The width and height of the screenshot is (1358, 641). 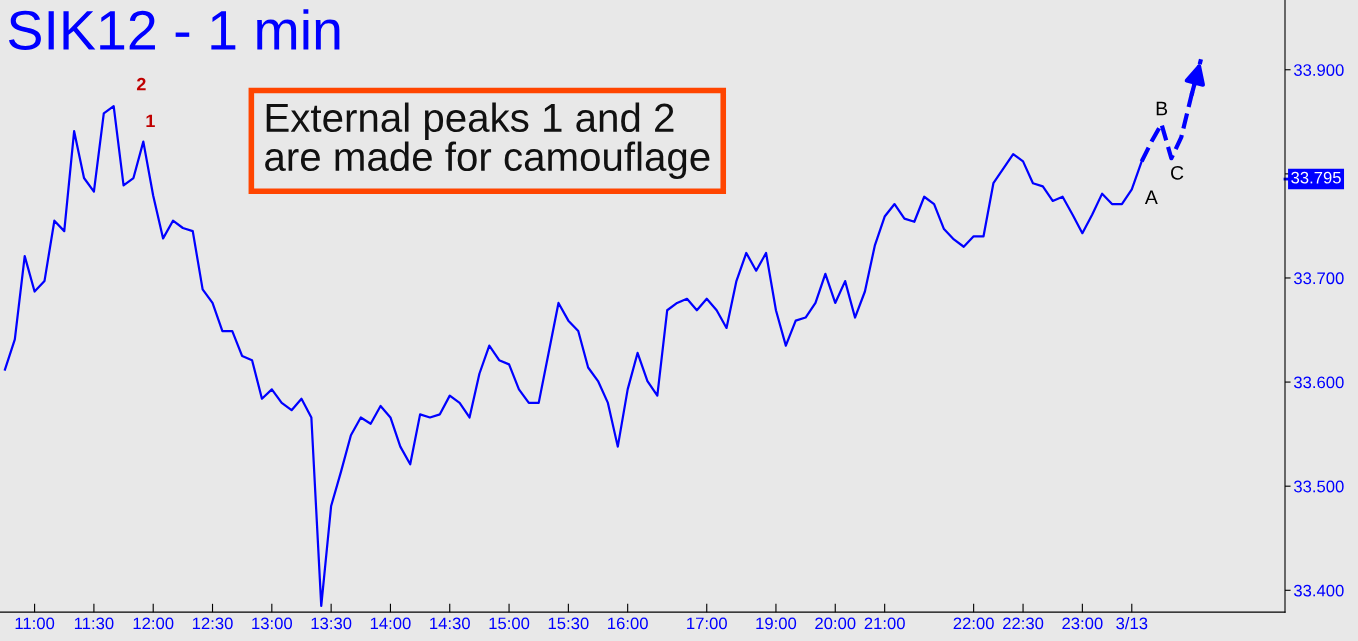 I want to click on annotation: 1, so click(x=150, y=121).